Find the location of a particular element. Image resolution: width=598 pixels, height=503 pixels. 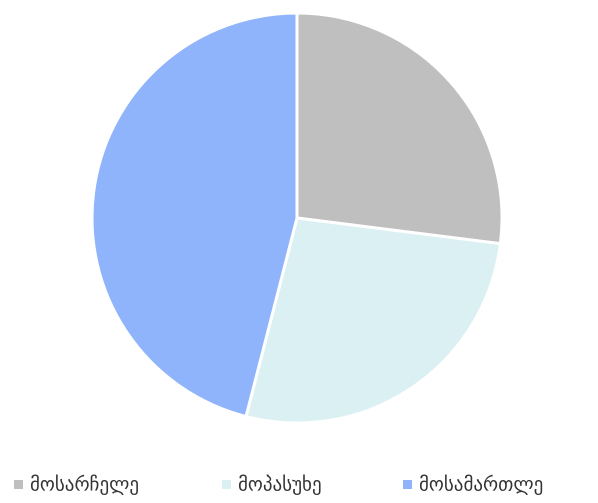

legend-label: მოსარჩელე is located at coordinates (84, 485).